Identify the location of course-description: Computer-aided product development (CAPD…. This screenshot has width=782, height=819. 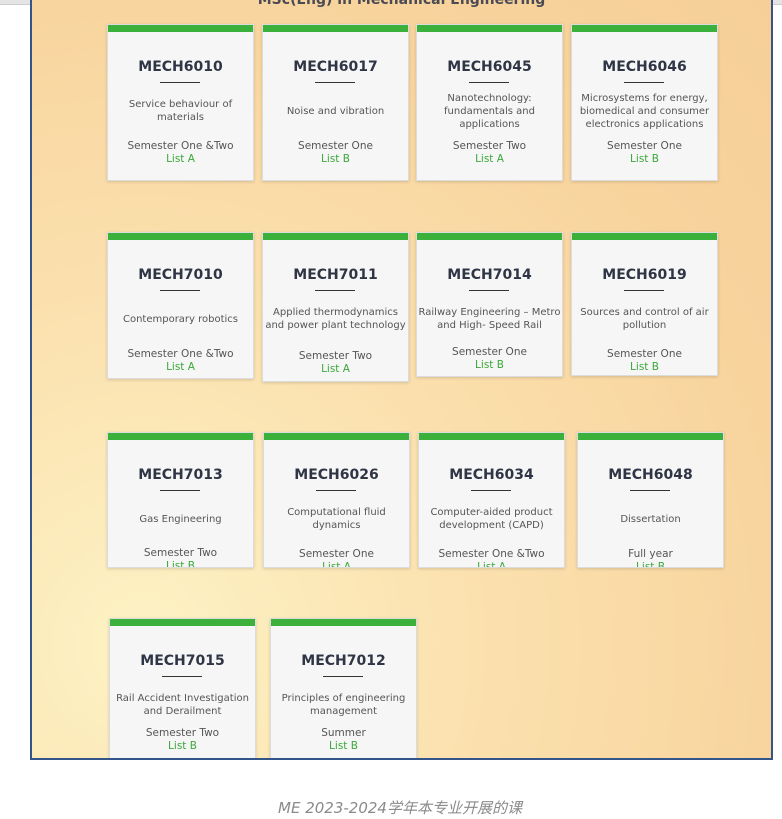
(491, 519).